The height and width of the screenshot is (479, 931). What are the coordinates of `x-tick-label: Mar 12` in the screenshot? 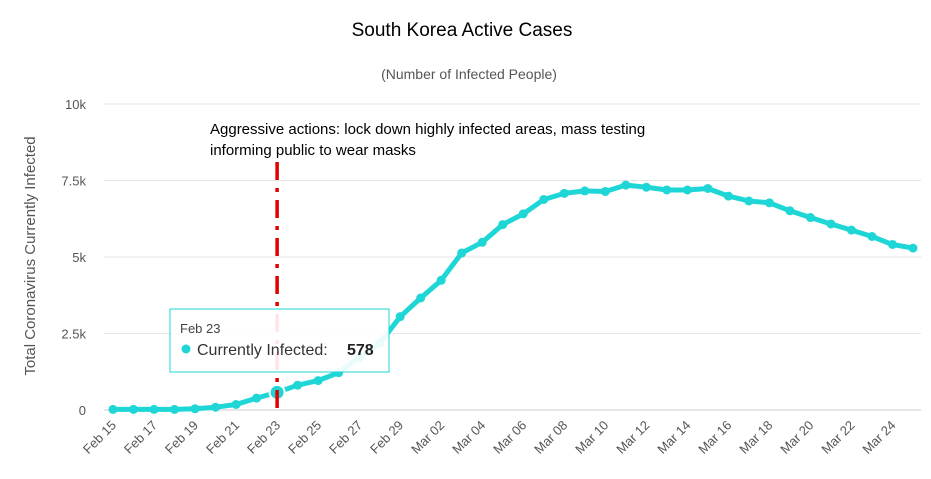 It's located at (632, 437).